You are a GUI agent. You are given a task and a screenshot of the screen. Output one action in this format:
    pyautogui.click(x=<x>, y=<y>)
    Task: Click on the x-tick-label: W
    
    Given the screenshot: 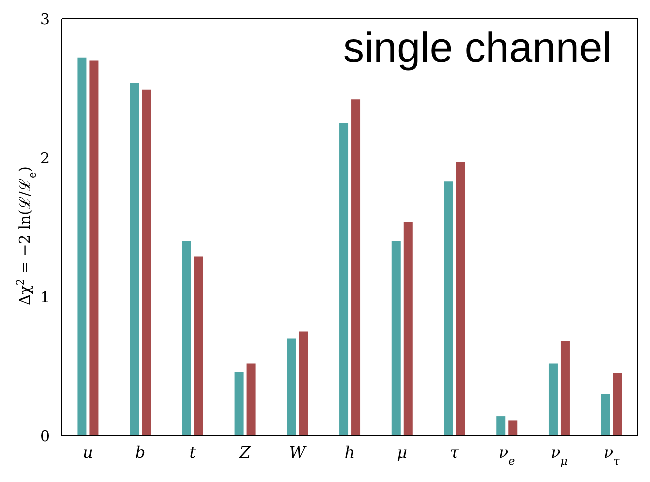 What is the action you would take?
    pyautogui.click(x=298, y=452)
    